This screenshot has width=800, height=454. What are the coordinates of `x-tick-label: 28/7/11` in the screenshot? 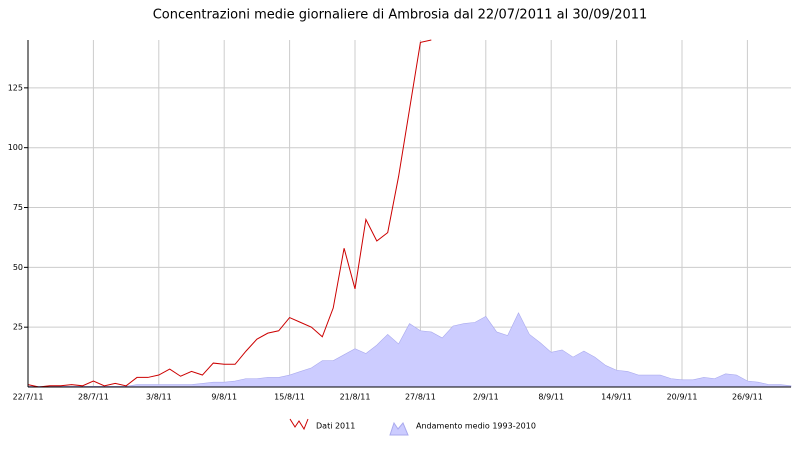 It's located at (93, 397).